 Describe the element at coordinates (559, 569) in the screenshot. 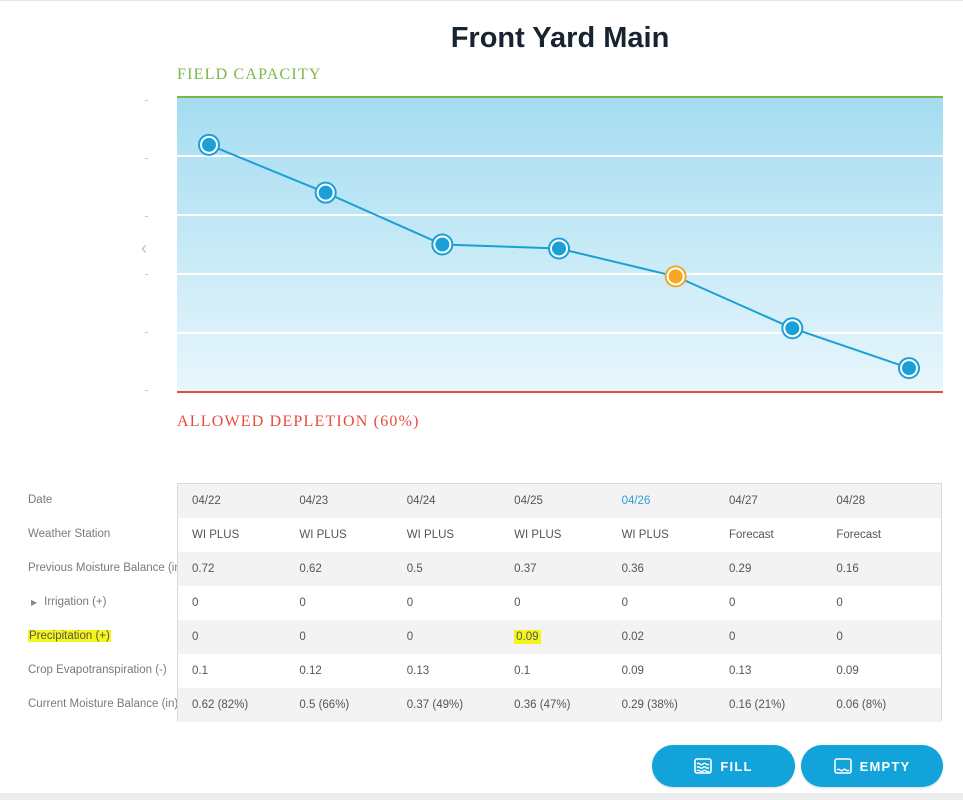

I see `table-row: 0.72 0.62 0.5 0.37 0.36 0.29 0.16` at that location.